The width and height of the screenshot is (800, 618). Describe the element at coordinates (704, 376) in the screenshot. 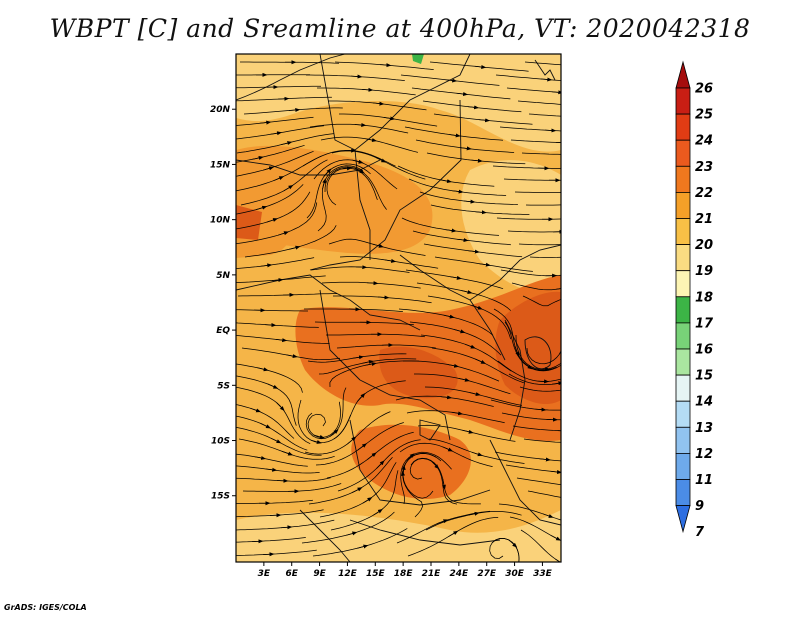

I see `colorbar-label: 15` at that location.